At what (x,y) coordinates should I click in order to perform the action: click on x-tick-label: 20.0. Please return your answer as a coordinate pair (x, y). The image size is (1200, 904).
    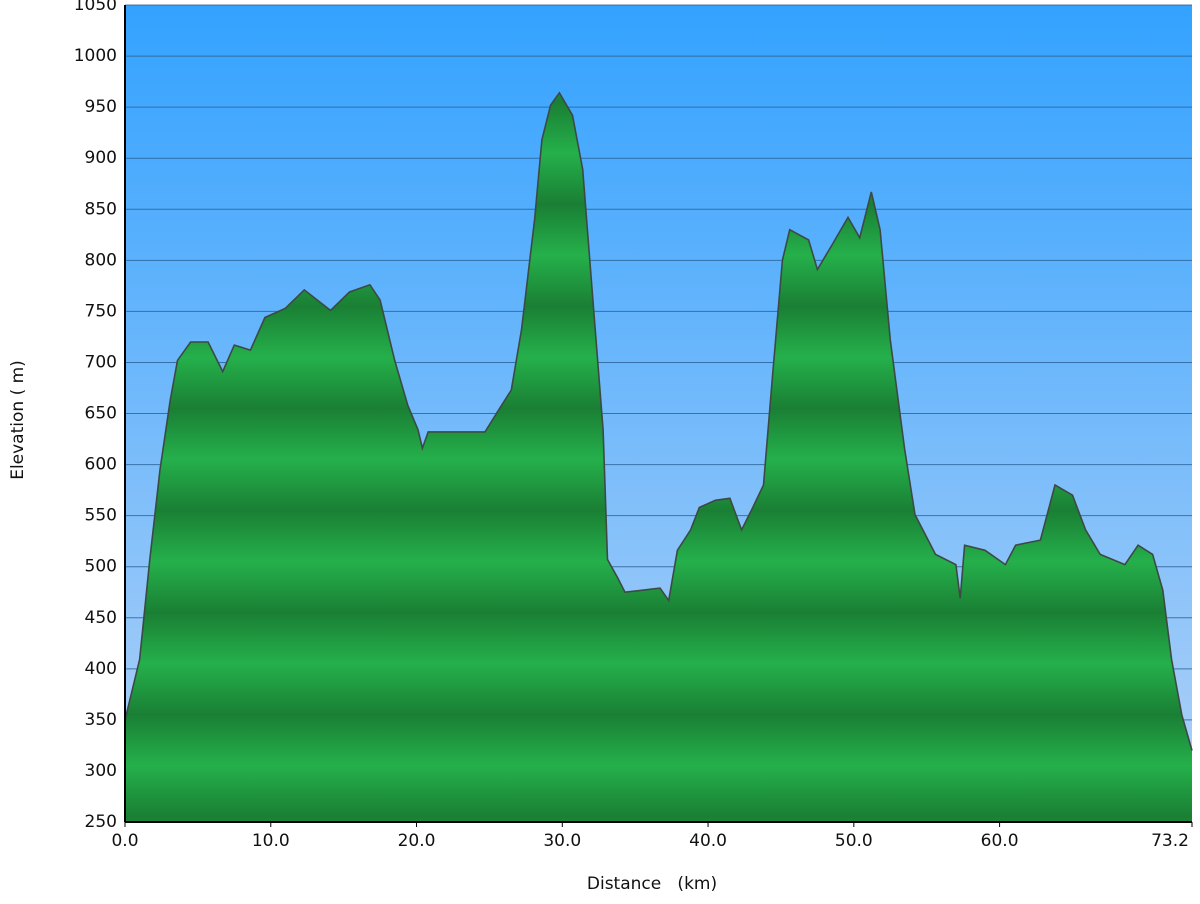
    Looking at the image, I should click on (417, 841).